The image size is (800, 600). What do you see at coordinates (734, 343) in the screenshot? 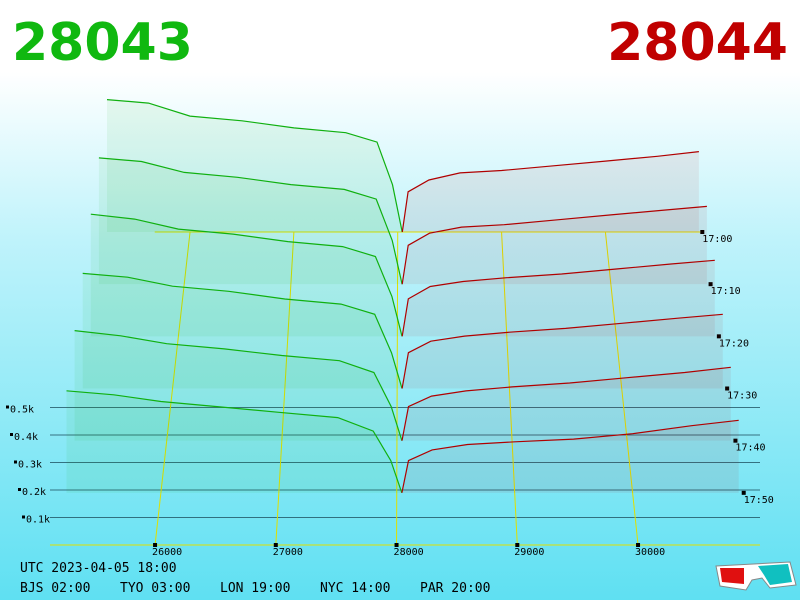
I see `time-tick-label: 17:20` at bounding box center [734, 343].